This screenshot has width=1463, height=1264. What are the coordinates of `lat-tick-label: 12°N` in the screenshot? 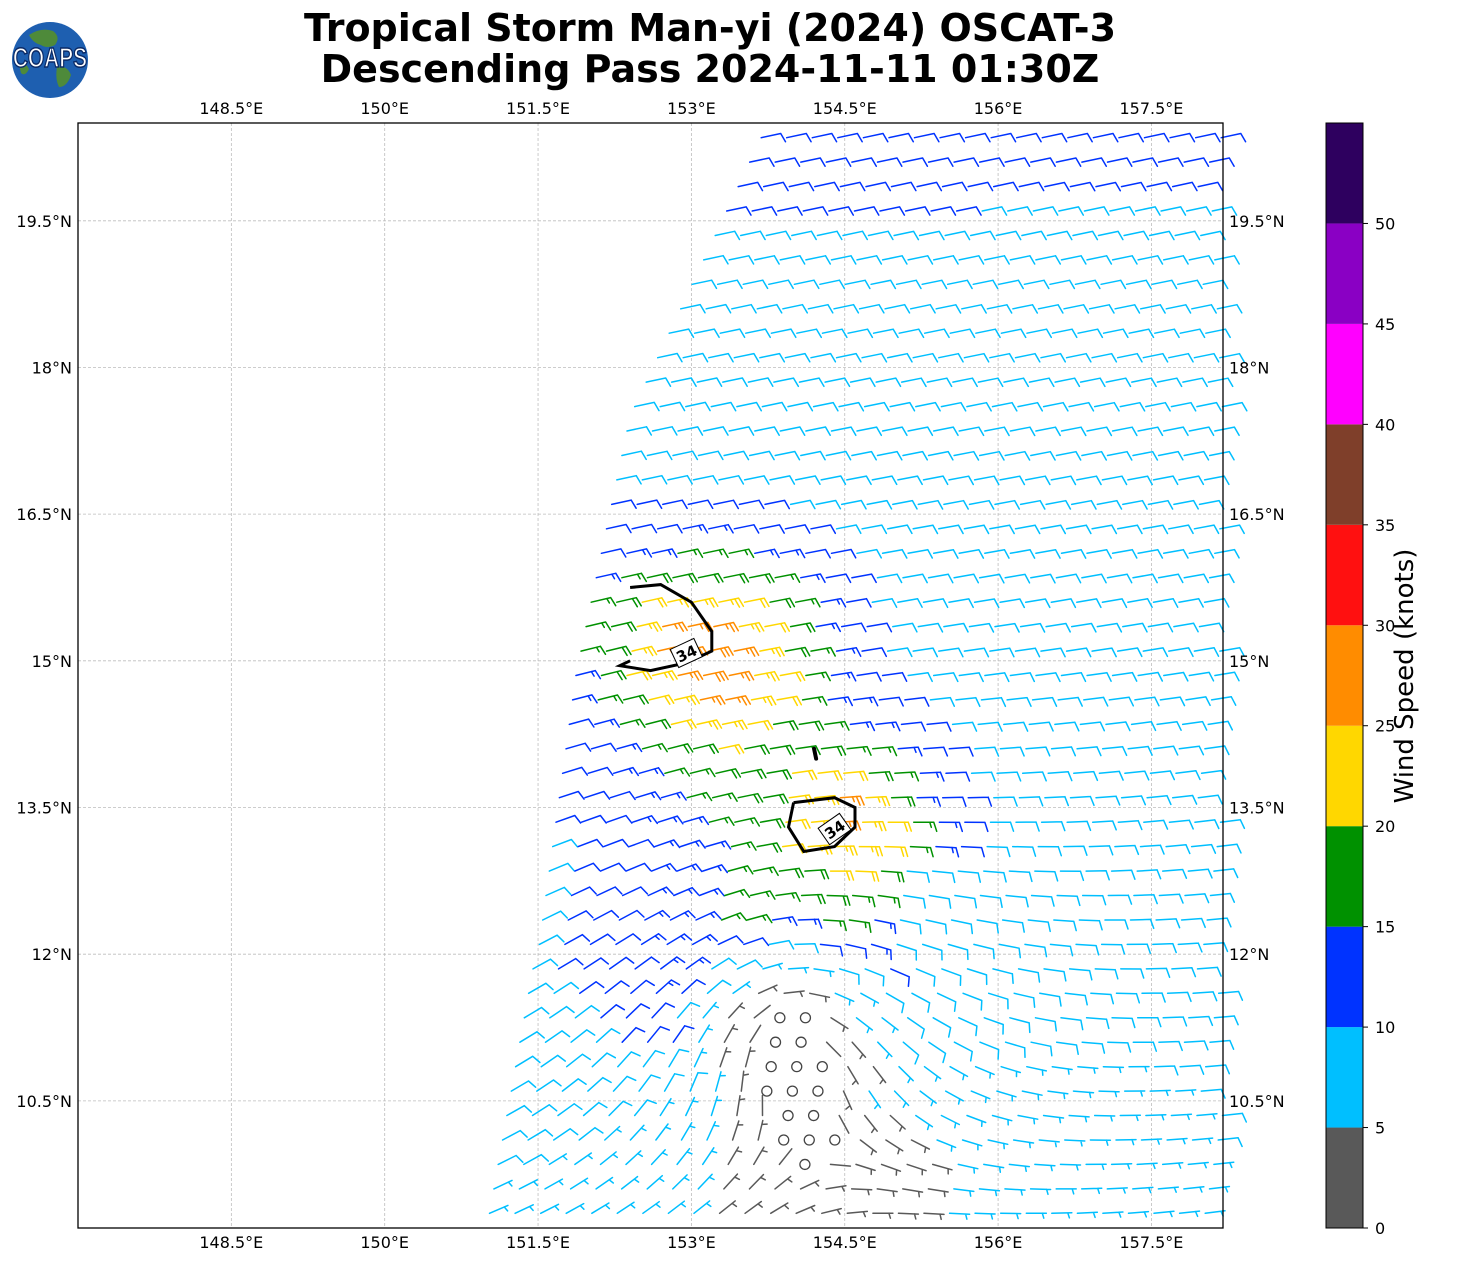 It's located at (1249, 954).